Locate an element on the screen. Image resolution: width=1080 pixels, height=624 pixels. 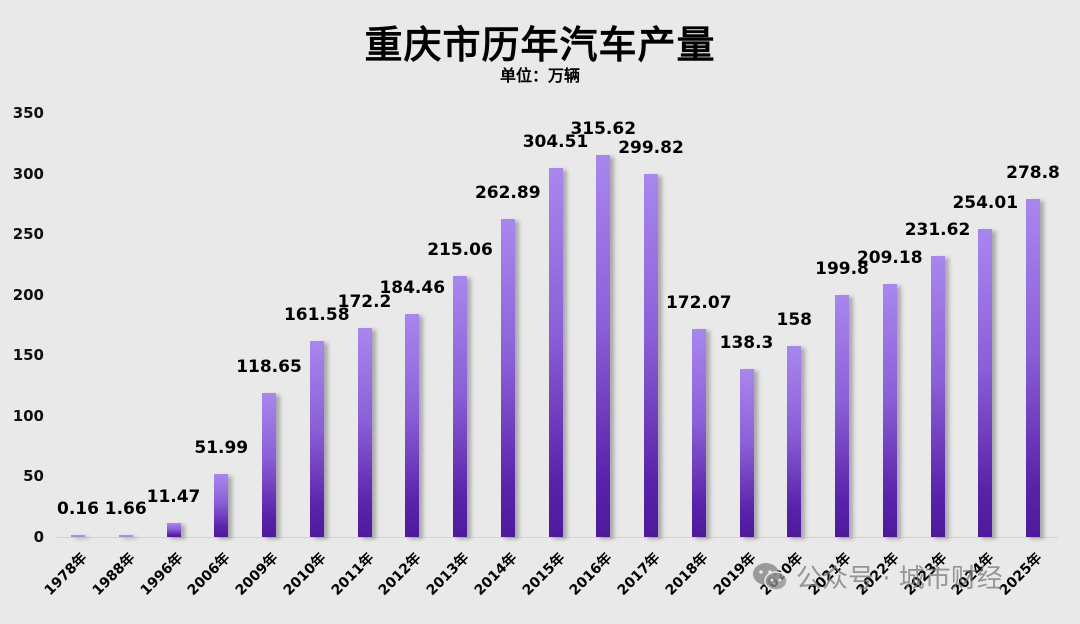
bar-value-label: 161.58 is located at coordinates (316, 315).